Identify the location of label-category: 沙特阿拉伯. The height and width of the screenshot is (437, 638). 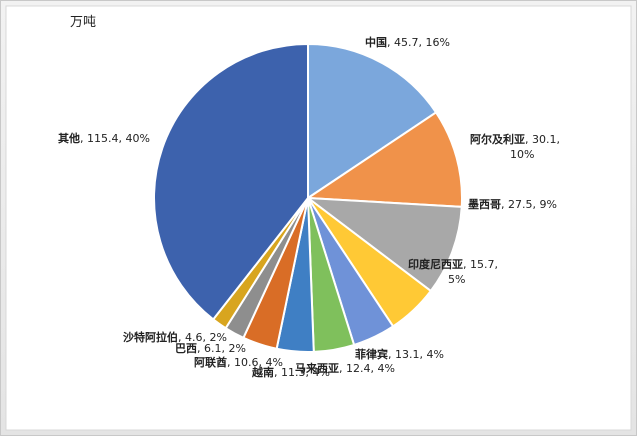
(150, 337).